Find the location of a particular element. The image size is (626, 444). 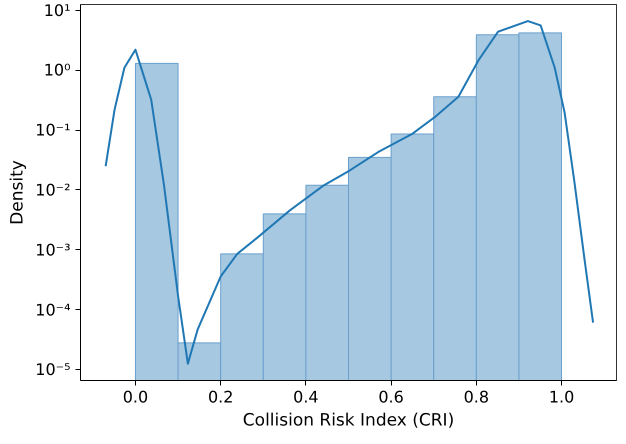

y-tick-label: 10⁻³ is located at coordinates (52, 250).